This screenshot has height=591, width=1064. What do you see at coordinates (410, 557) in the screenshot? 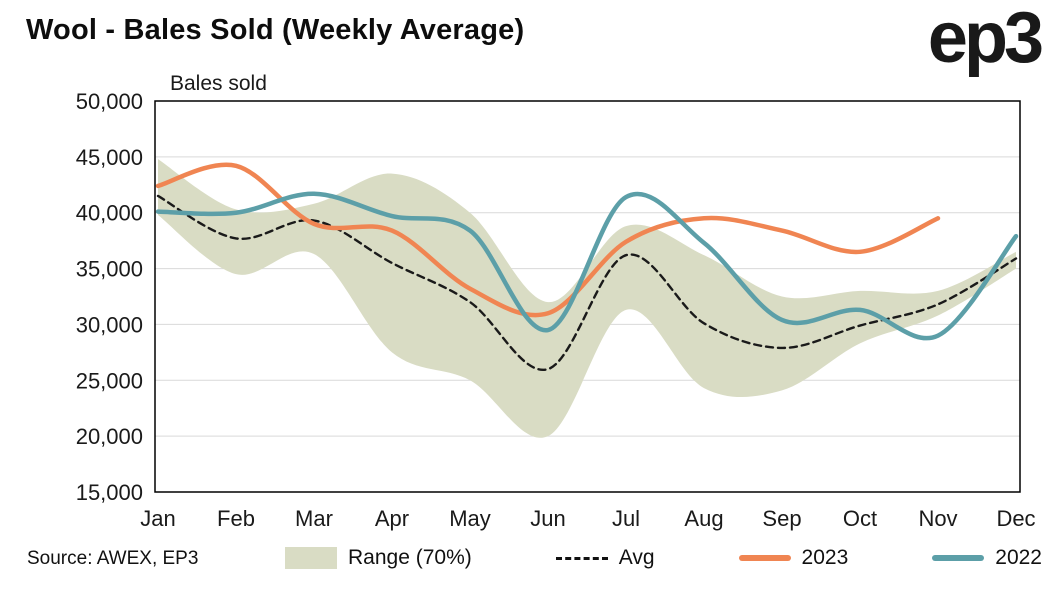
I see `legend-label-range: Range (70%)` at bounding box center [410, 557].